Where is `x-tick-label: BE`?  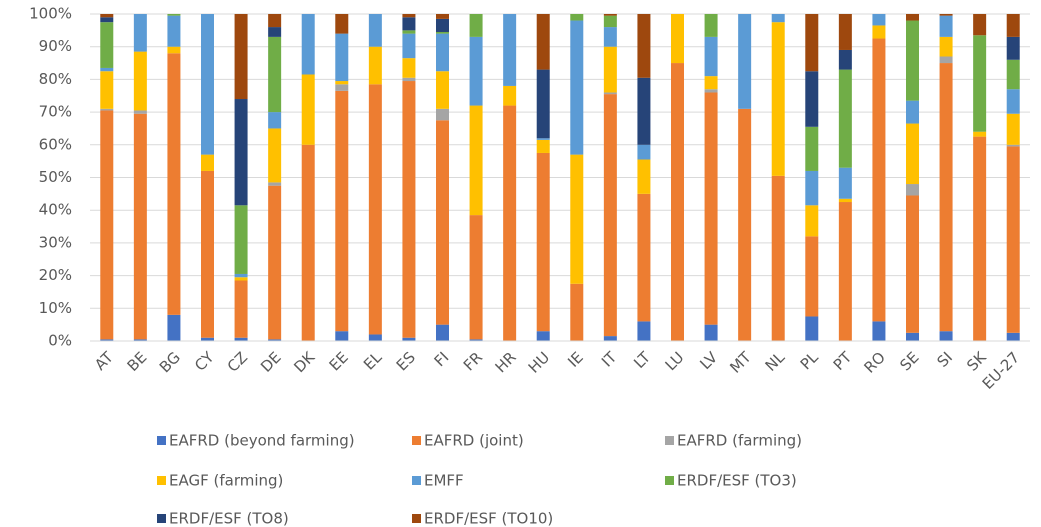 x-tick-label: BE is located at coordinates (137, 361).